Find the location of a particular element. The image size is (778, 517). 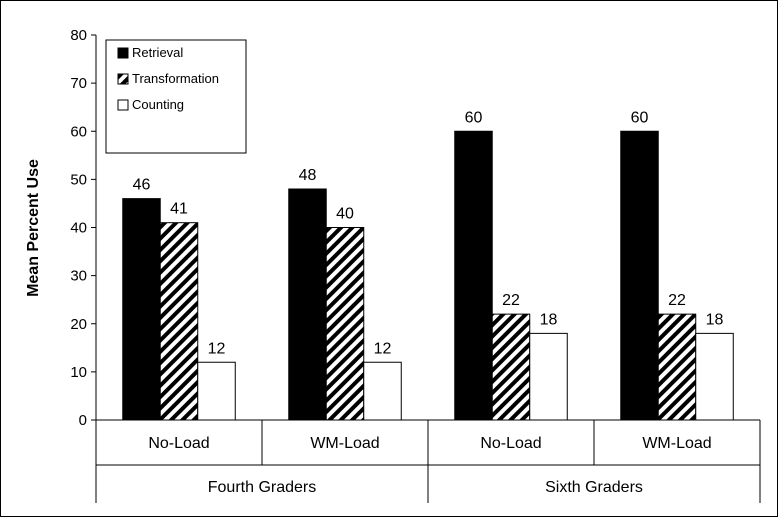

y-tick-label: 30 is located at coordinates (78, 276).